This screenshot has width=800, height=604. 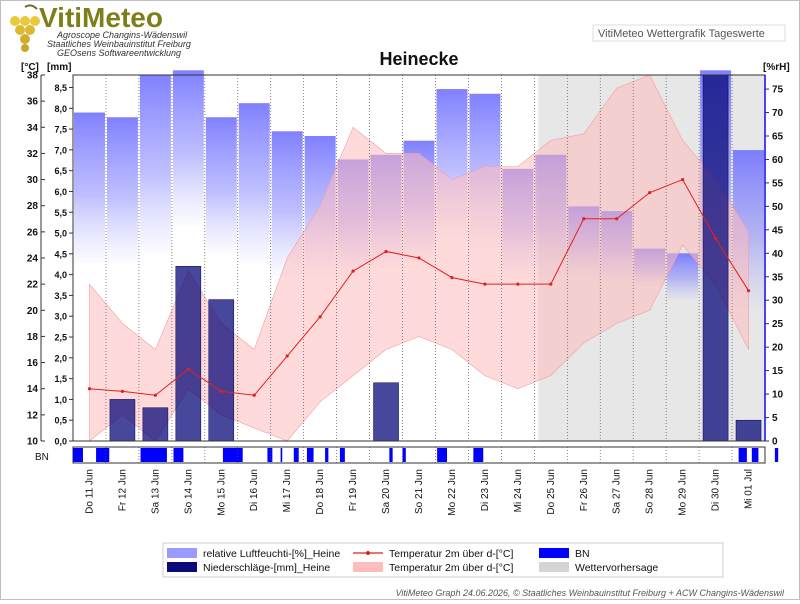 I want to click on x-tick-label: Fr 19 Jun, so click(x=353, y=490).